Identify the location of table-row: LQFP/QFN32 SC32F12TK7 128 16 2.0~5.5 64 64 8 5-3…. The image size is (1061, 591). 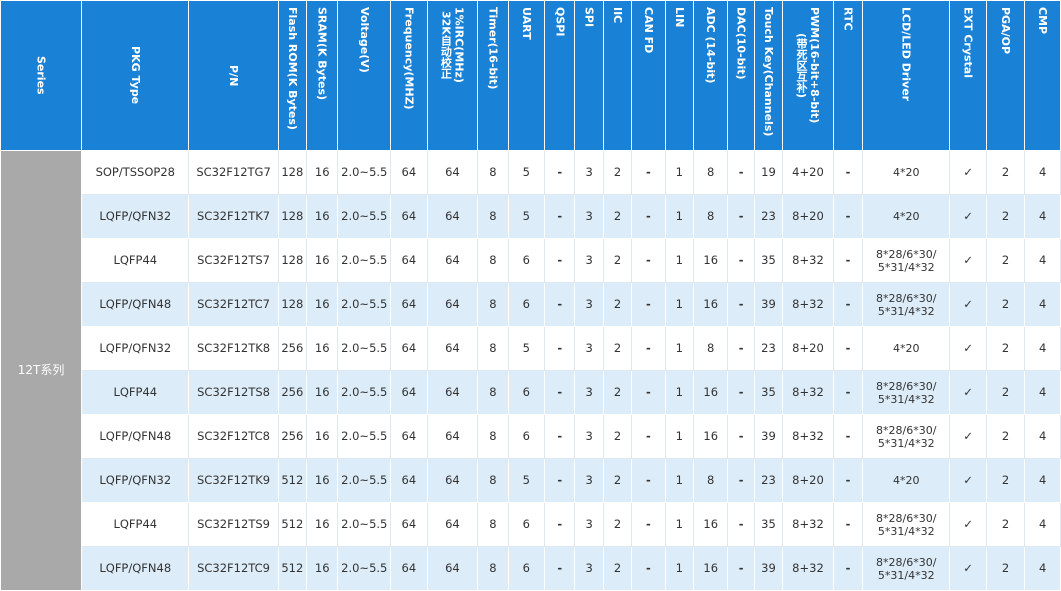
(531, 216).